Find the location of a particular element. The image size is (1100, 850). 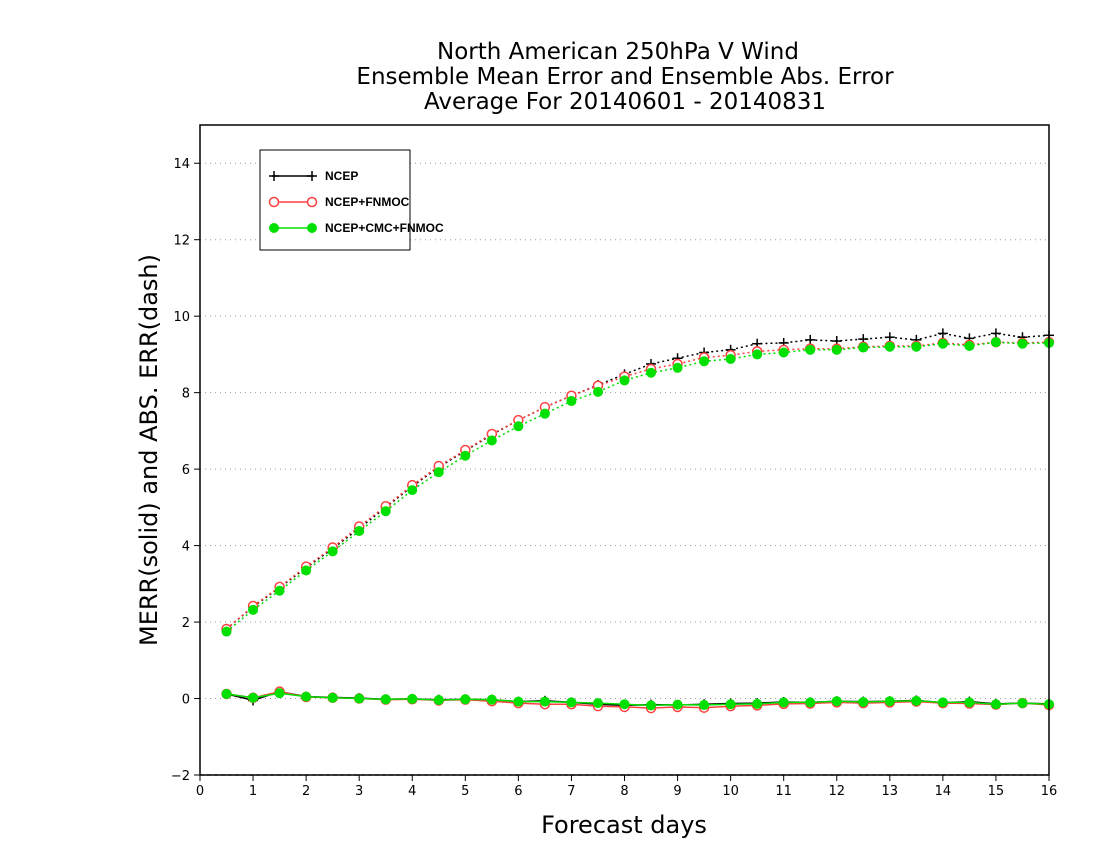

y-tick-label: 0 is located at coordinates (186, 700).